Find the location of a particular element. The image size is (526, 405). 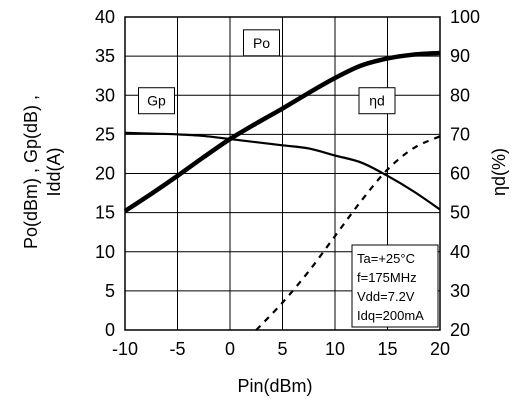

y-left-tick-label: 15 is located at coordinates (105, 213).